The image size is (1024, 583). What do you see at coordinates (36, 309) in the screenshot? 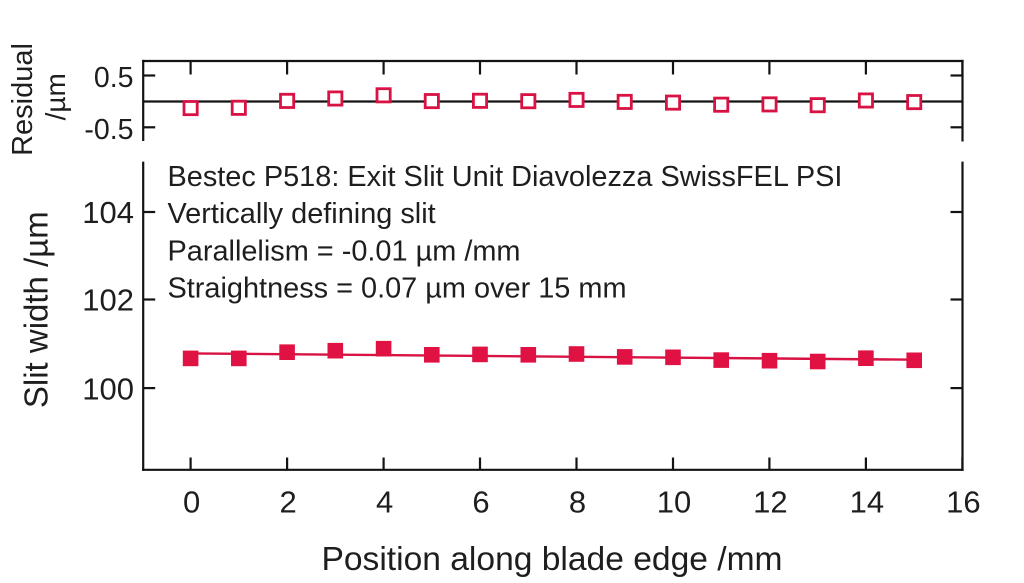
I see `svg-text: Slit width /µm` at bounding box center [36, 309].